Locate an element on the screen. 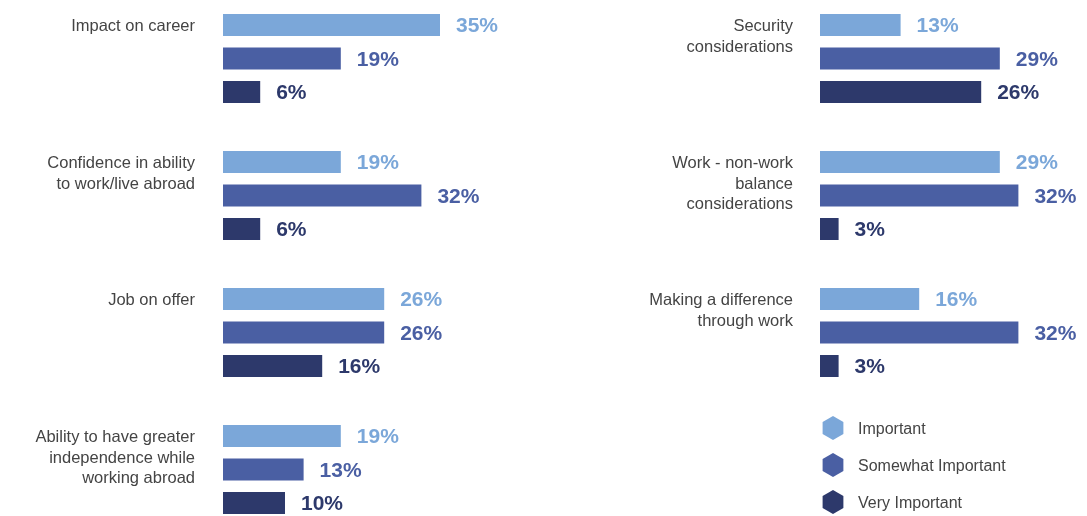  y-tick-label: Ability to have greater independence while working abroad is located at coordinates (115, 457).